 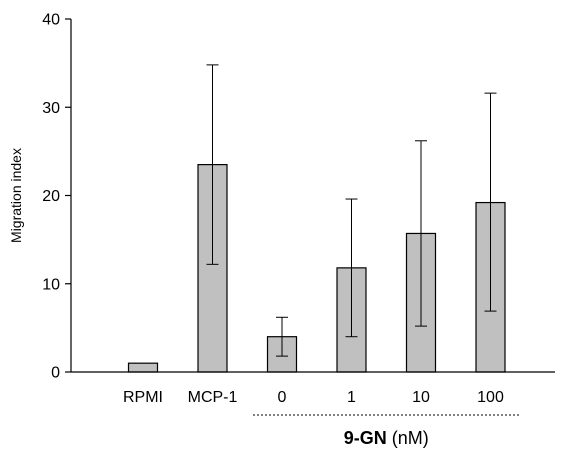 What do you see at coordinates (213, 397) in the screenshot?
I see `x-tick-label: MCP-1` at bounding box center [213, 397].